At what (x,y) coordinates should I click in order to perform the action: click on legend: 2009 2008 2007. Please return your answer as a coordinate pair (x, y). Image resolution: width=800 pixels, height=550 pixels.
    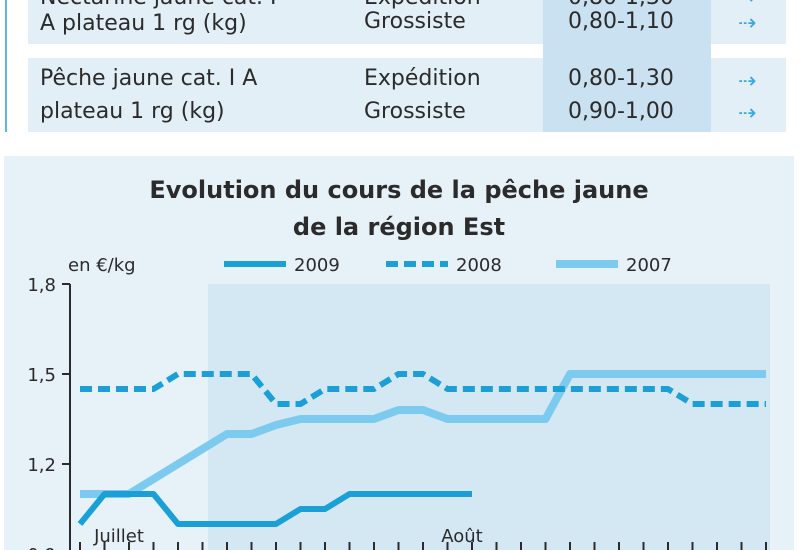
    Looking at the image, I should click on (448, 265).